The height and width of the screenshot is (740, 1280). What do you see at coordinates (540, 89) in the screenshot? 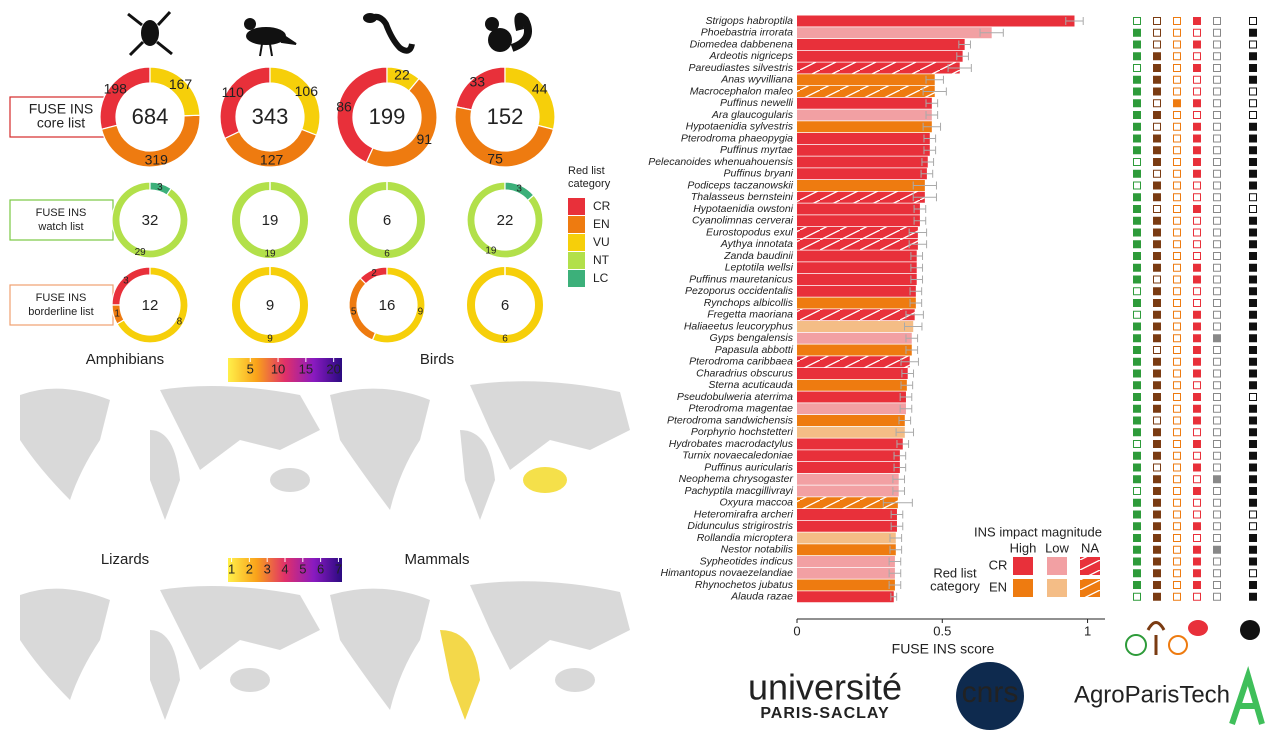
I see `donut-value-label: 44` at bounding box center [540, 89].